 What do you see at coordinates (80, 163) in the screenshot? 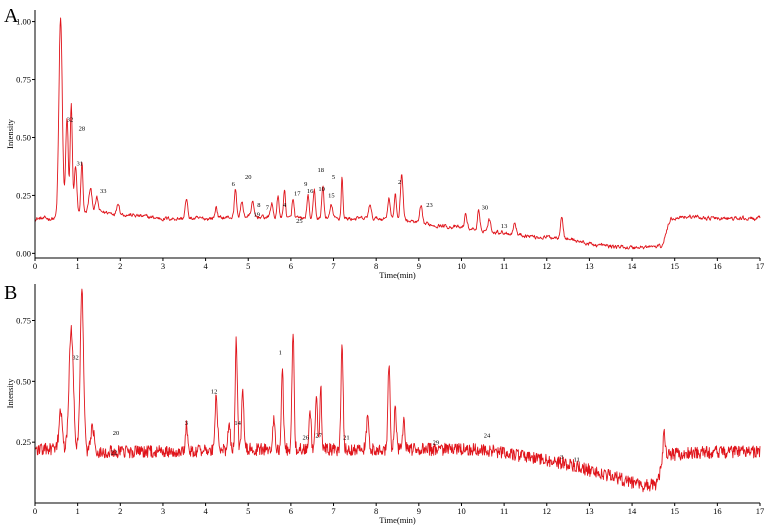
I see `peak-label: 31` at bounding box center [80, 163].